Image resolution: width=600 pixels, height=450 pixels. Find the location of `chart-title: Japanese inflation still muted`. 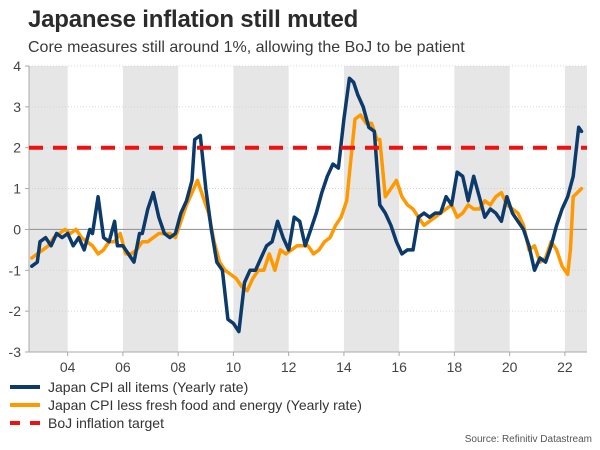

chart-title: Japanese inflation still muted is located at coordinates (193, 19).